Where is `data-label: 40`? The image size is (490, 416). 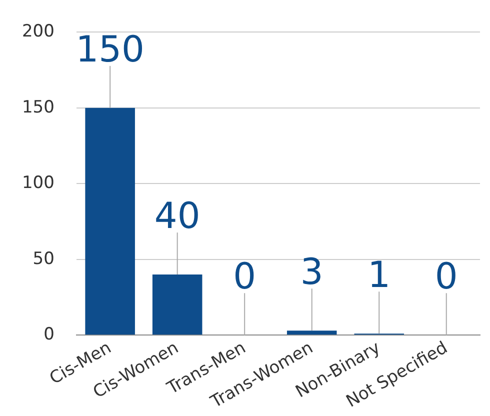 data-label: 40 is located at coordinates (177, 216).